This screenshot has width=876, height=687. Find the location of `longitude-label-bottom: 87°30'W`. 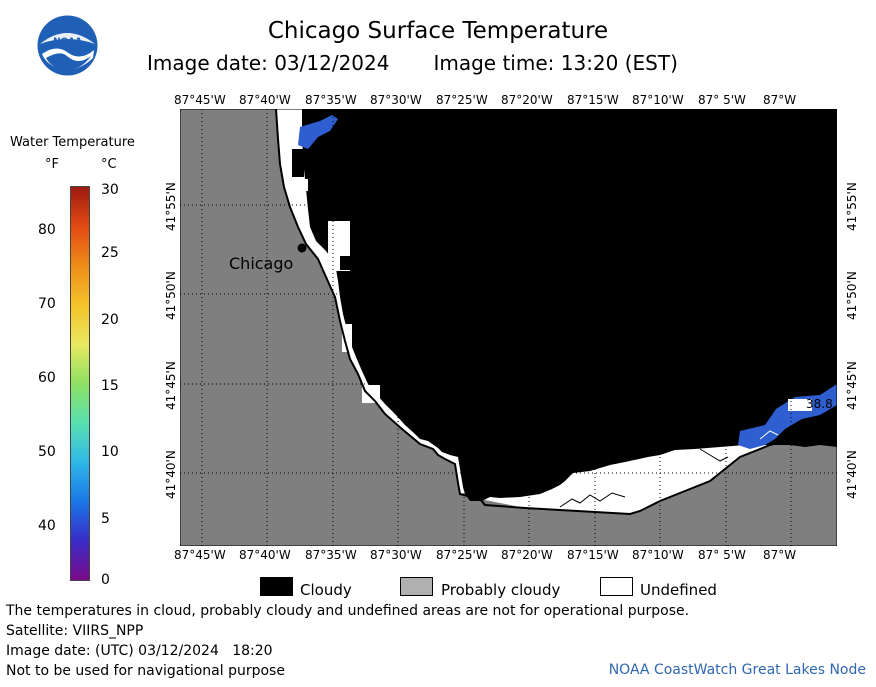

longitude-label-bottom: 87°30'W is located at coordinates (396, 555).